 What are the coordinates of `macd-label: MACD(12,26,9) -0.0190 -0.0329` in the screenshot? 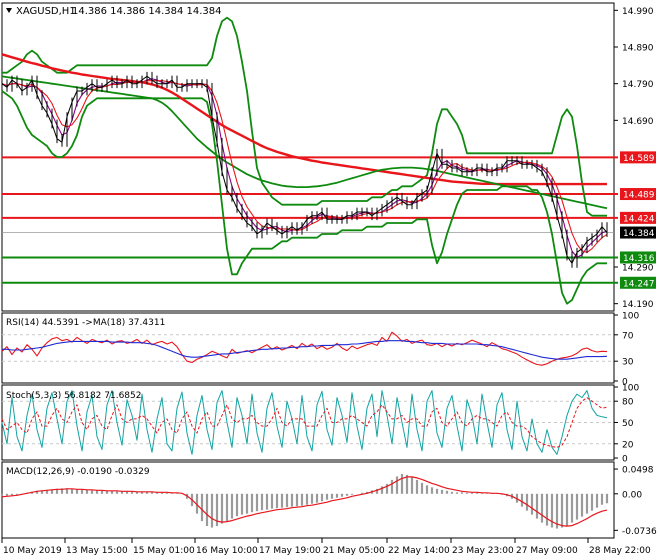 It's located at (78, 472).